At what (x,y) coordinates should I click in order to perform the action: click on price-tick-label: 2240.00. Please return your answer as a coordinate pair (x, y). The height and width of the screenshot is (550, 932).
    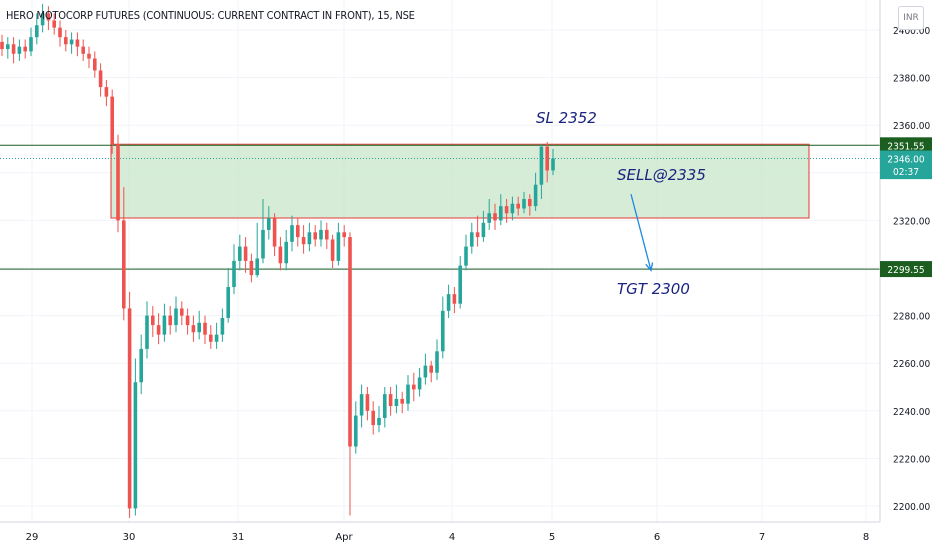
    Looking at the image, I should click on (911, 412).